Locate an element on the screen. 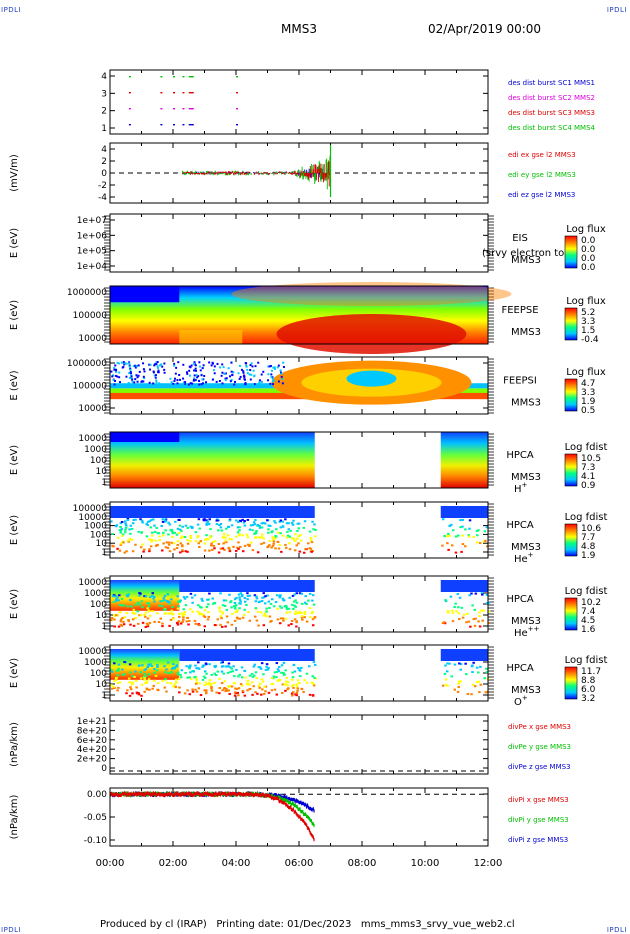 This screenshot has height=934, width=630. y-tick-label: 0 is located at coordinates (104, 174).